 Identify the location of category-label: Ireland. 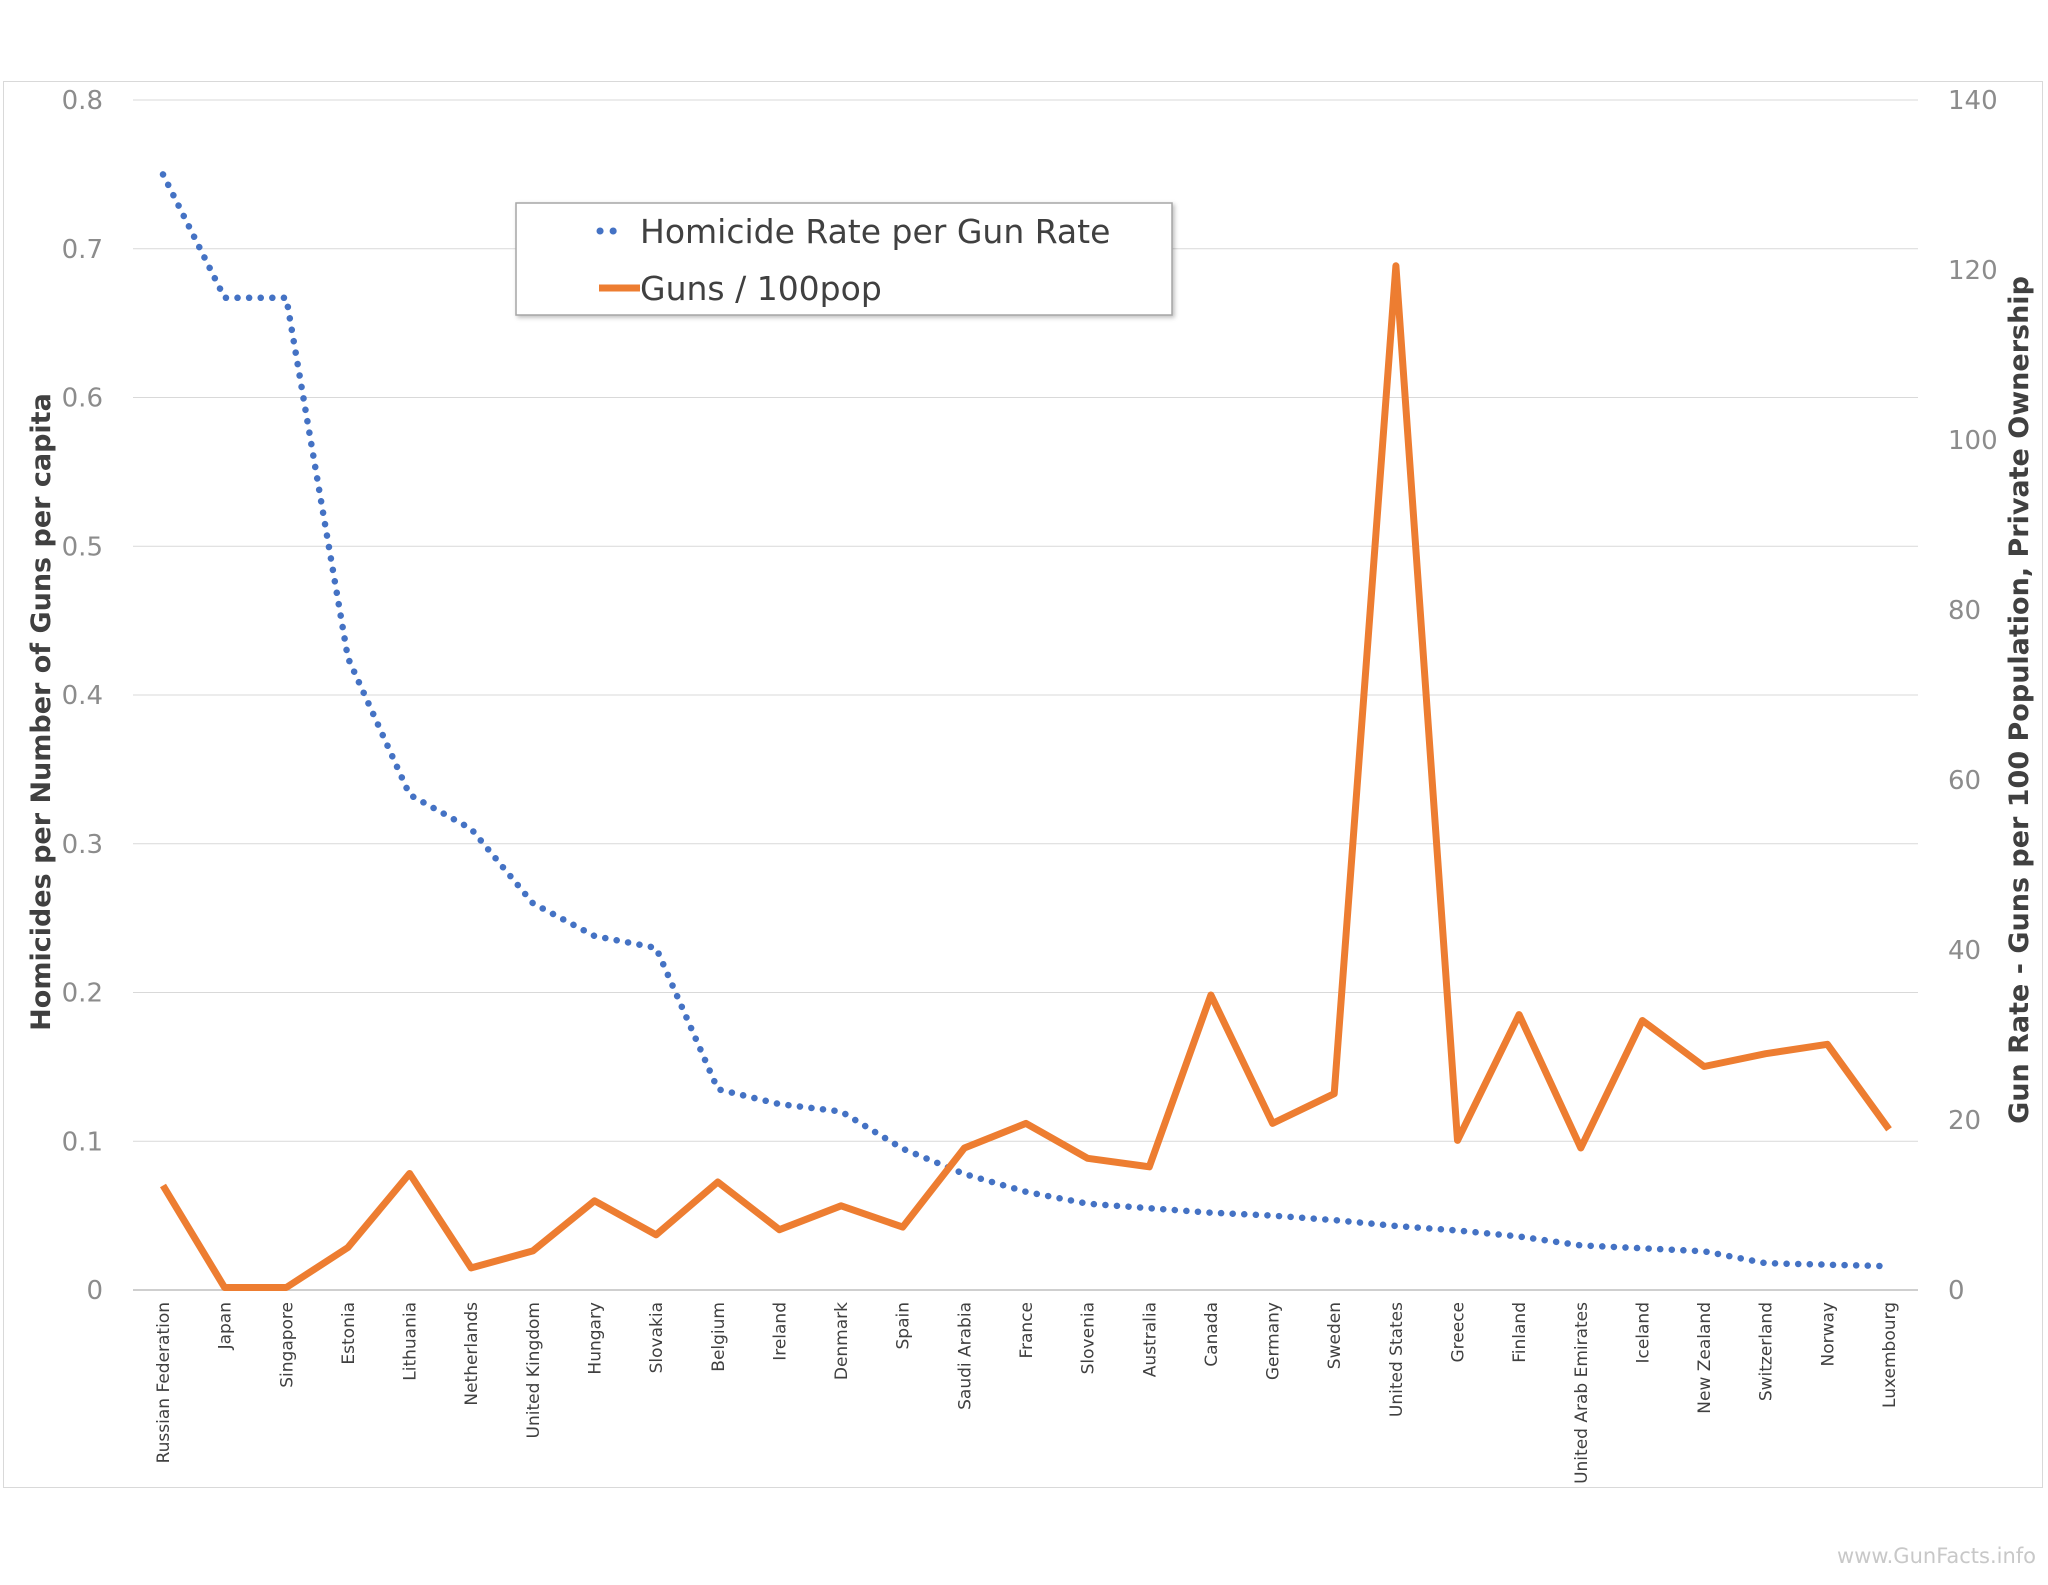
(780, 1331).